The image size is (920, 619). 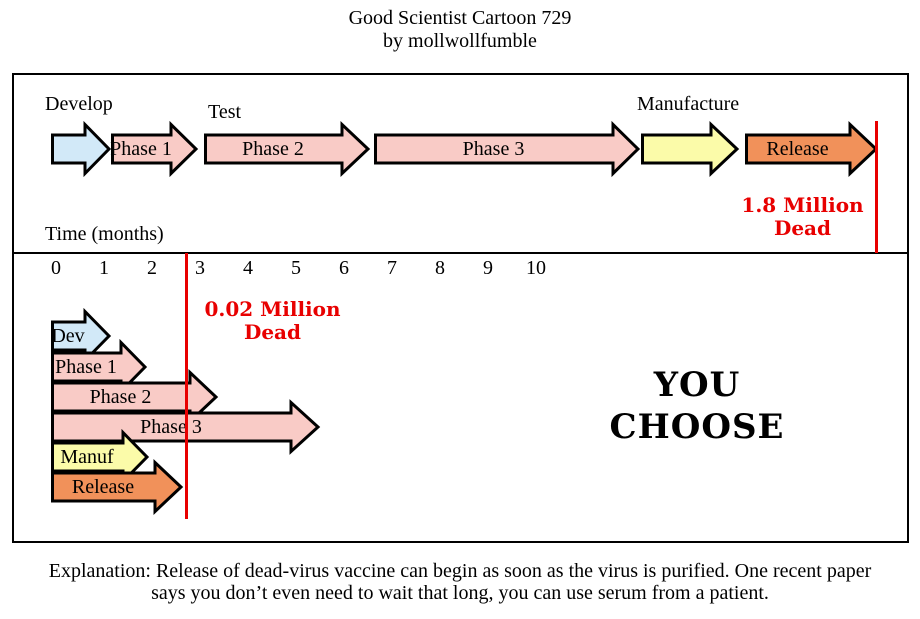 What do you see at coordinates (273, 148) in the screenshot?
I see `top-phase2-label: Phase 2` at bounding box center [273, 148].